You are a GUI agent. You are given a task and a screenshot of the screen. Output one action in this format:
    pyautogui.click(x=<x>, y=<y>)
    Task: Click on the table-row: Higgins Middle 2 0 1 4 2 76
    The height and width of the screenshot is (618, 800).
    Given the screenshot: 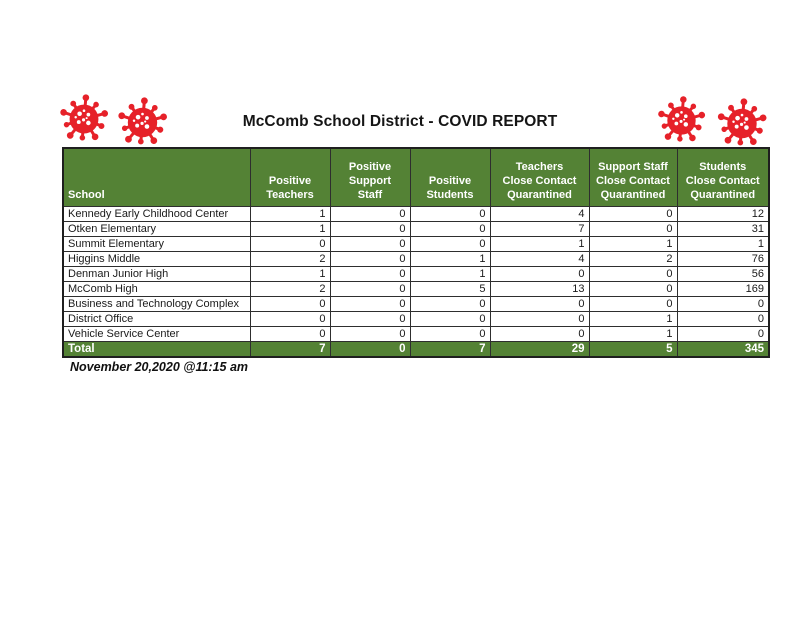 What is the action you would take?
    pyautogui.click(x=416, y=258)
    